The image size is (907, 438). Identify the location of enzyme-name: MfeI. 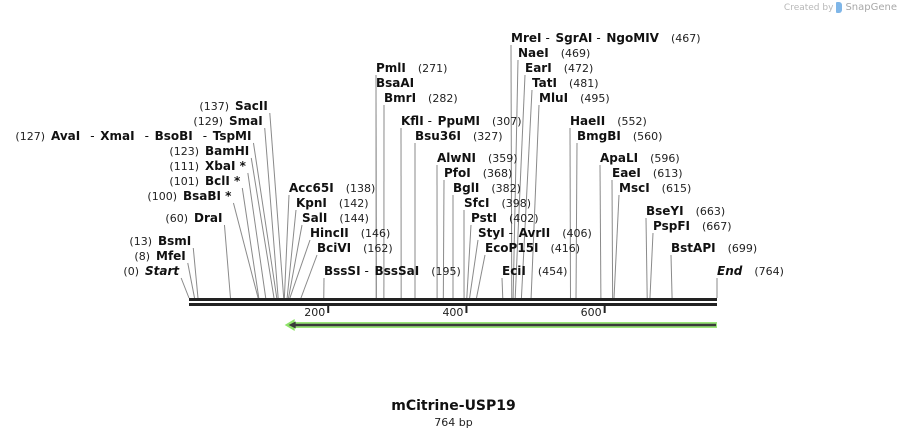
(171, 256).